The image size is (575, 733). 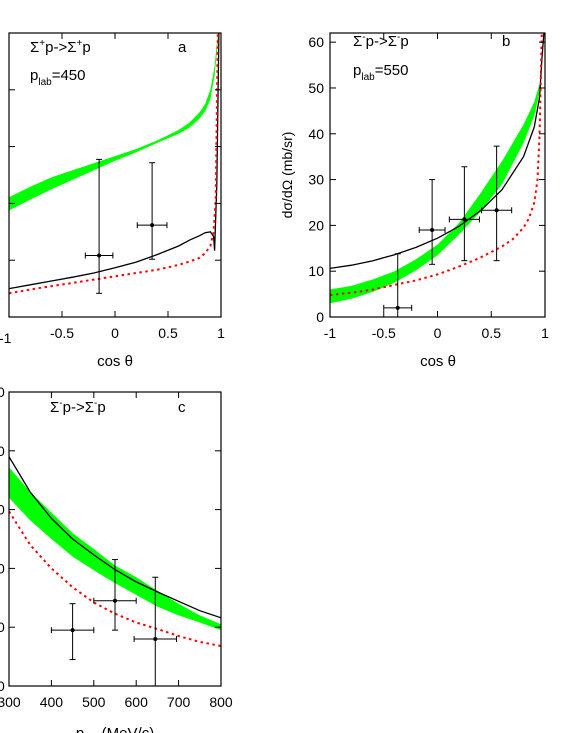 I want to click on panel-c-curve-dotted, so click(x=115, y=578).